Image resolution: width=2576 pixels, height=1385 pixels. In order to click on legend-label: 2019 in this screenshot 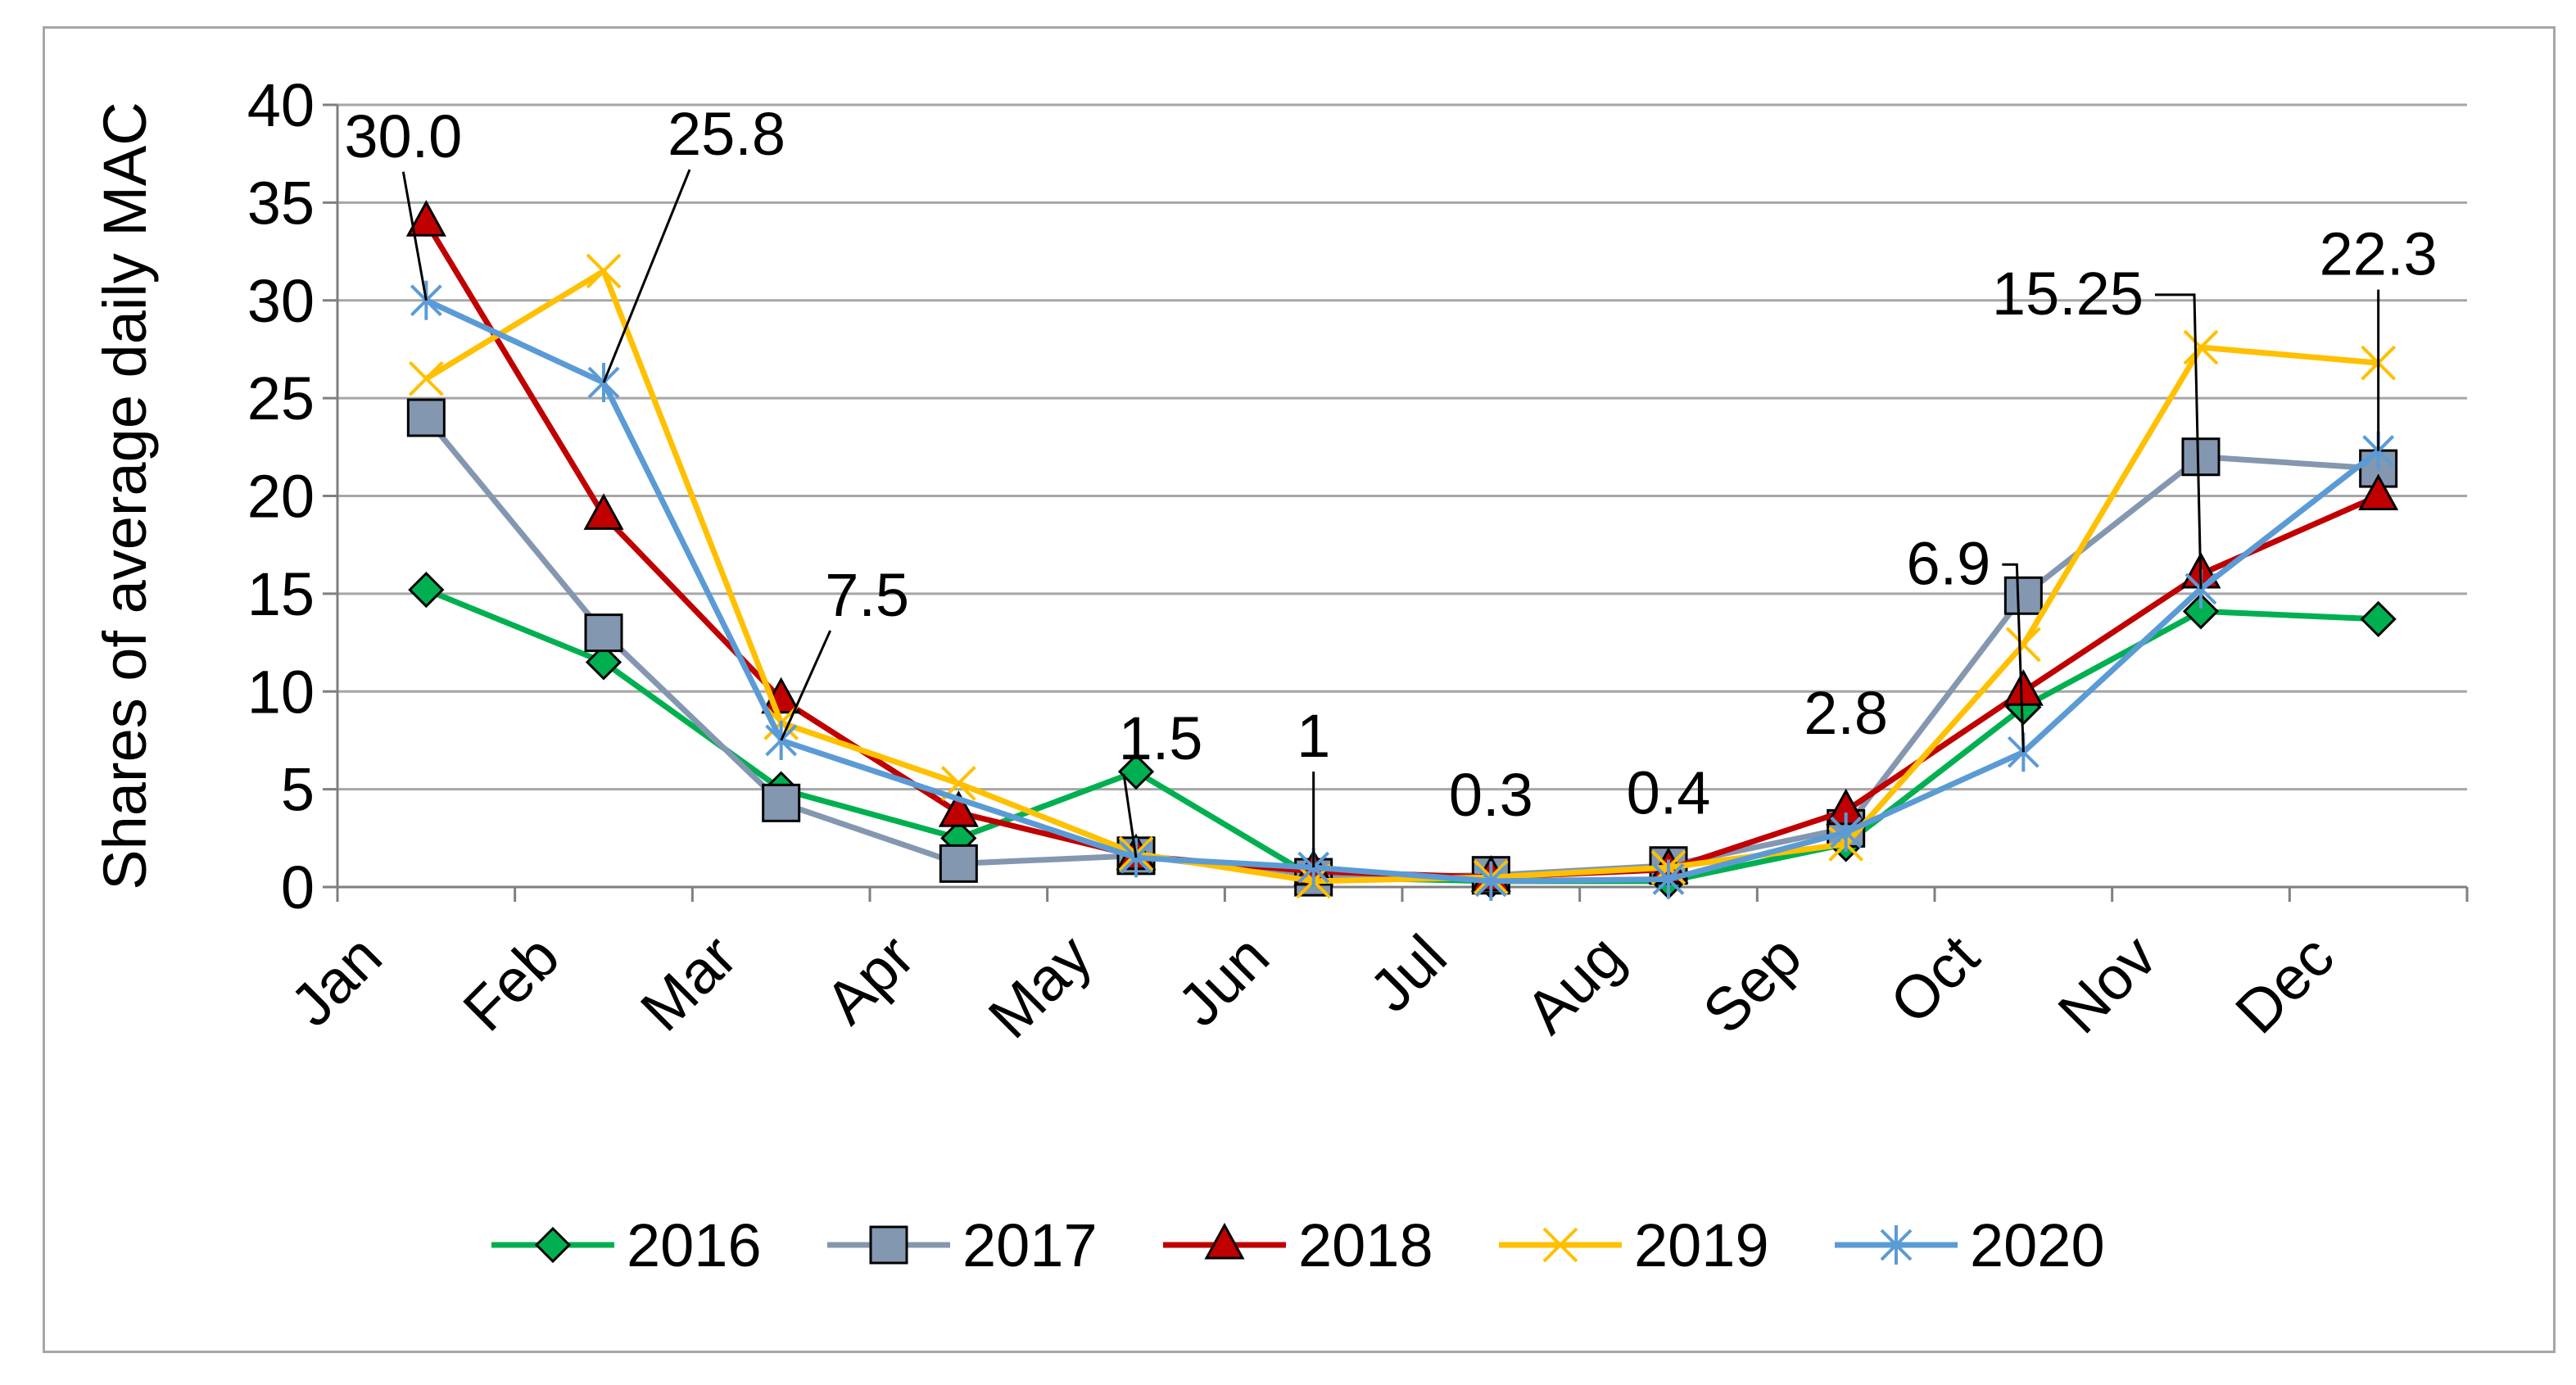, I will do `click(1701, 1245)`.